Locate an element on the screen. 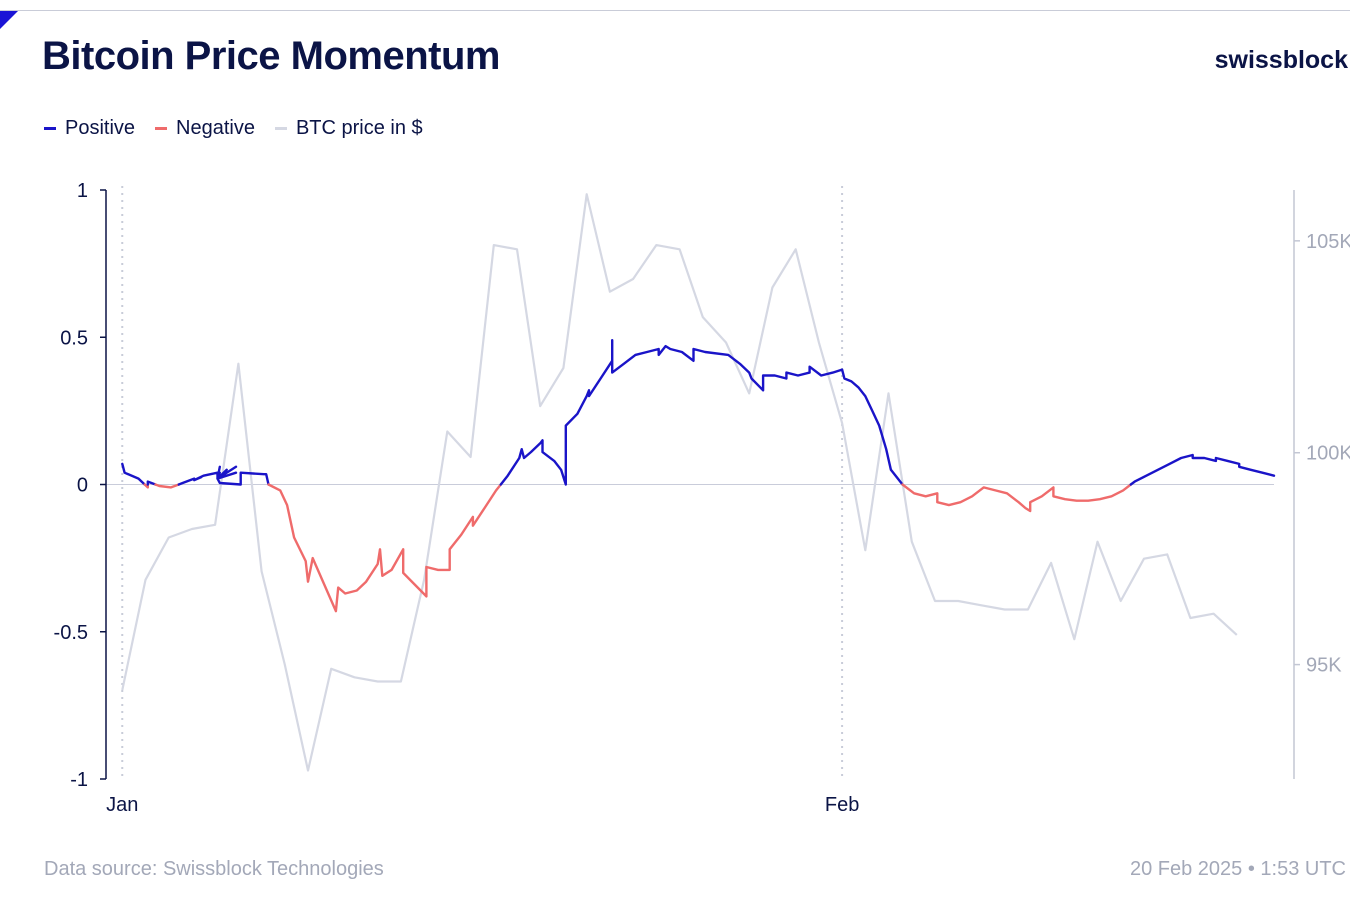 Image resolution: width=1350 pixels, height=900 pixels. right-tick-label: 105K is located at coordinates (1328, 242).